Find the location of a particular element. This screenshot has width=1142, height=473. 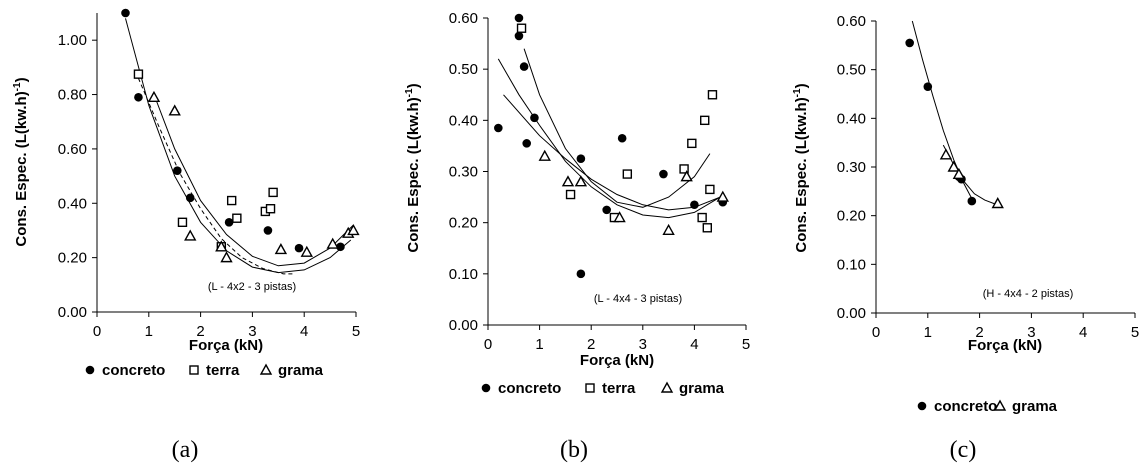

panel-annotation: (L - 4x4 - 3 pistas) is located at coordinates (638, 299).